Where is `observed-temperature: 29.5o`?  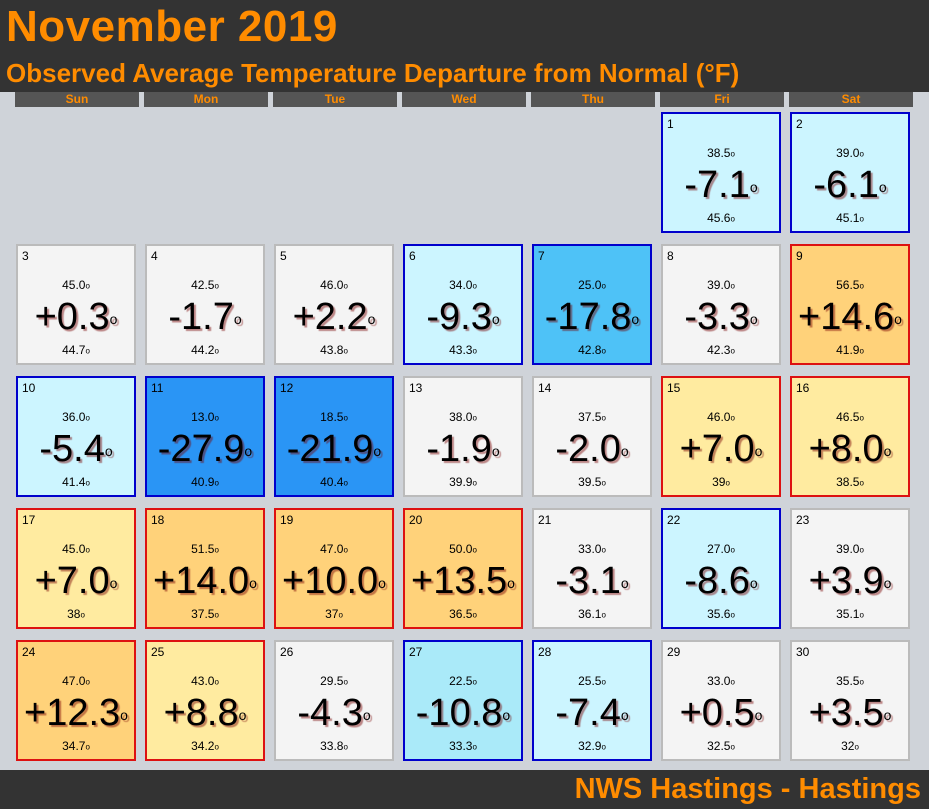
observed-temperature: 29.5o is located at coordinates (334, 681).